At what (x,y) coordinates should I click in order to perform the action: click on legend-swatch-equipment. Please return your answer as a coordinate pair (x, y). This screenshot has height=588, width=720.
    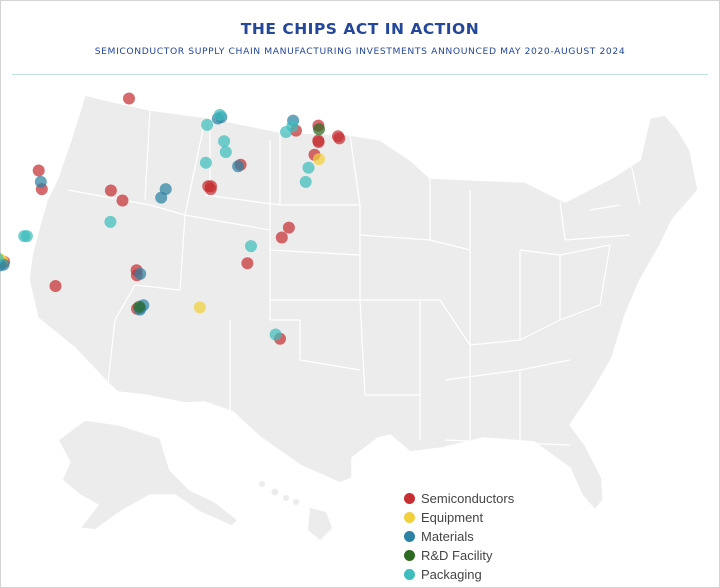
    Looking at the image, I should click on (409, 517).